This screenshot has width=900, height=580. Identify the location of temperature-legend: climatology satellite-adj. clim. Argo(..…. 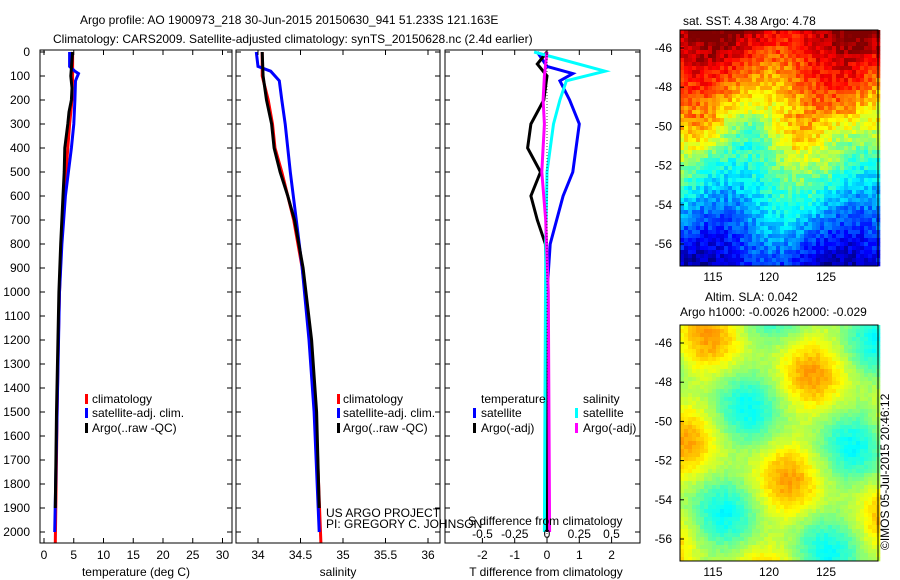
(134, 413).